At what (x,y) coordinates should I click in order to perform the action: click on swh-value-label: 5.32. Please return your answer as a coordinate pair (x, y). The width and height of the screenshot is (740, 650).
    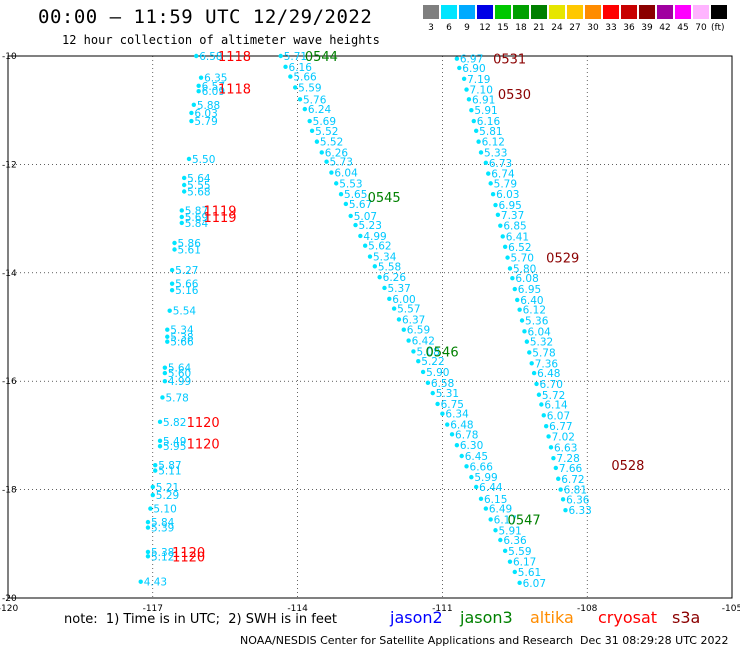
    Looking at the image, I should click on (541, 343).